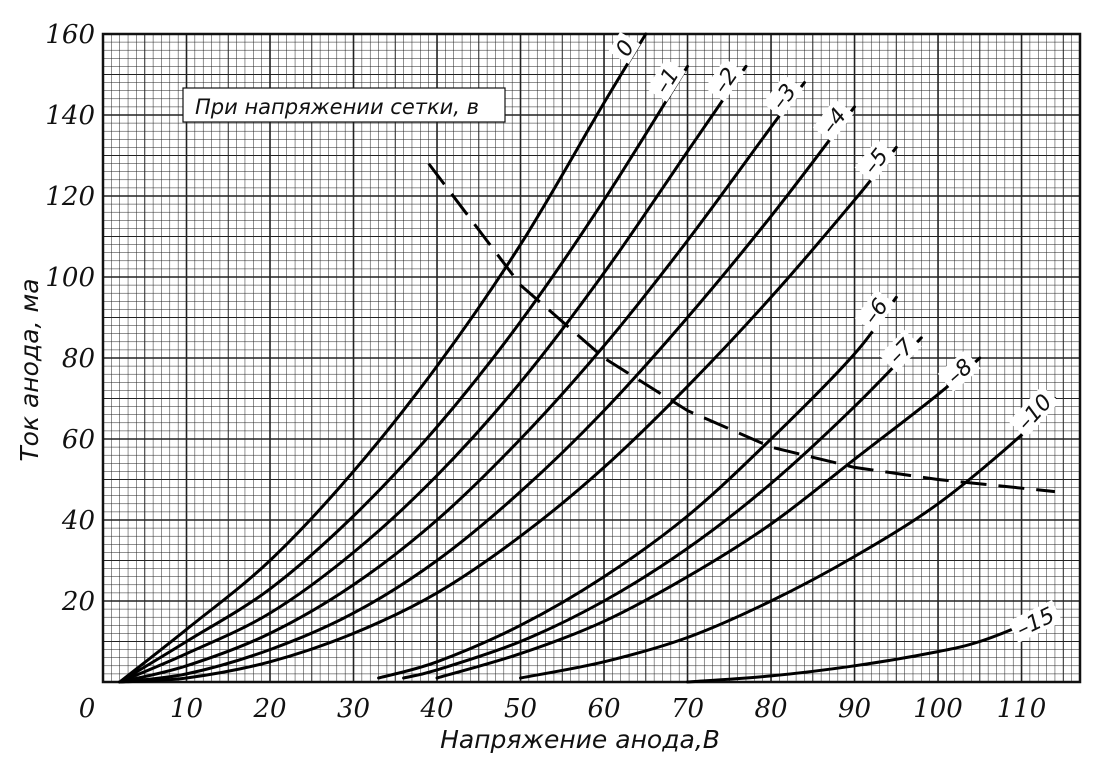 The image size is (1116, 768). Describe the element at coordinates (186, 709) in the screenshot. I see `x-tick-label: 10` at that location.